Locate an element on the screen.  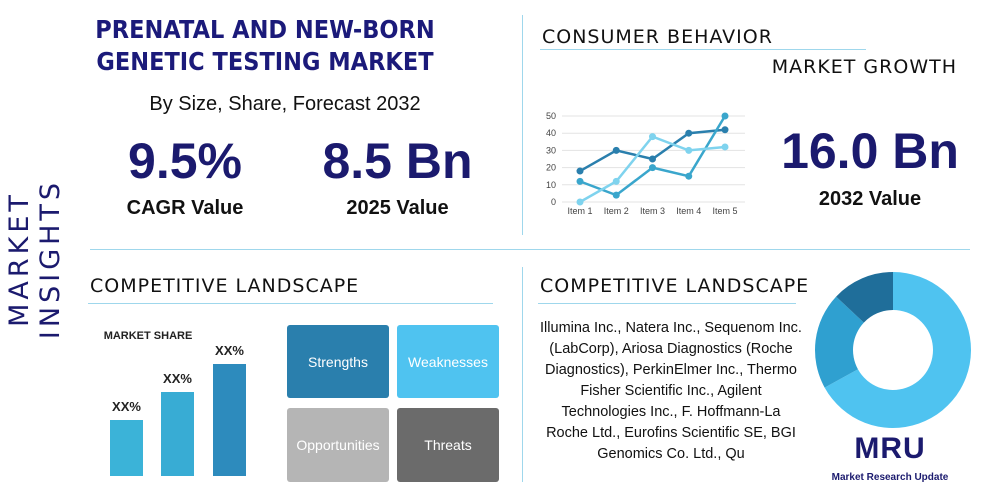
swot-box: Strengths is located at coordinates (338, 361).